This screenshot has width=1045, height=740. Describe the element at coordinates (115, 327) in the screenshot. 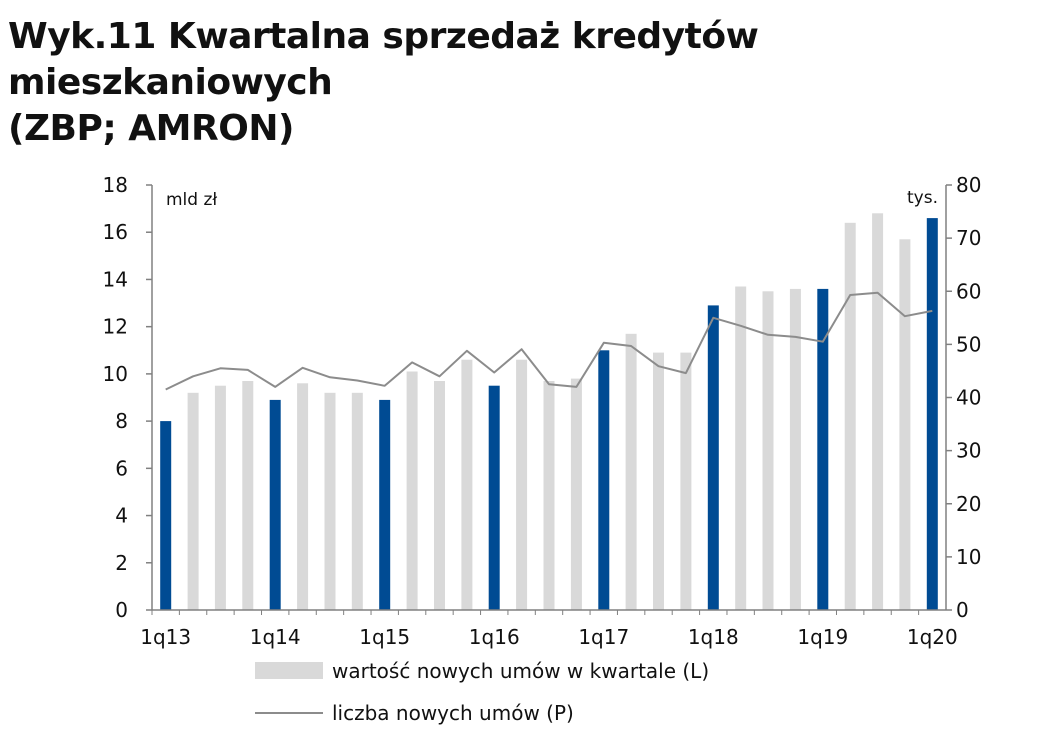

I see `left-tick-label: 12` at that location.